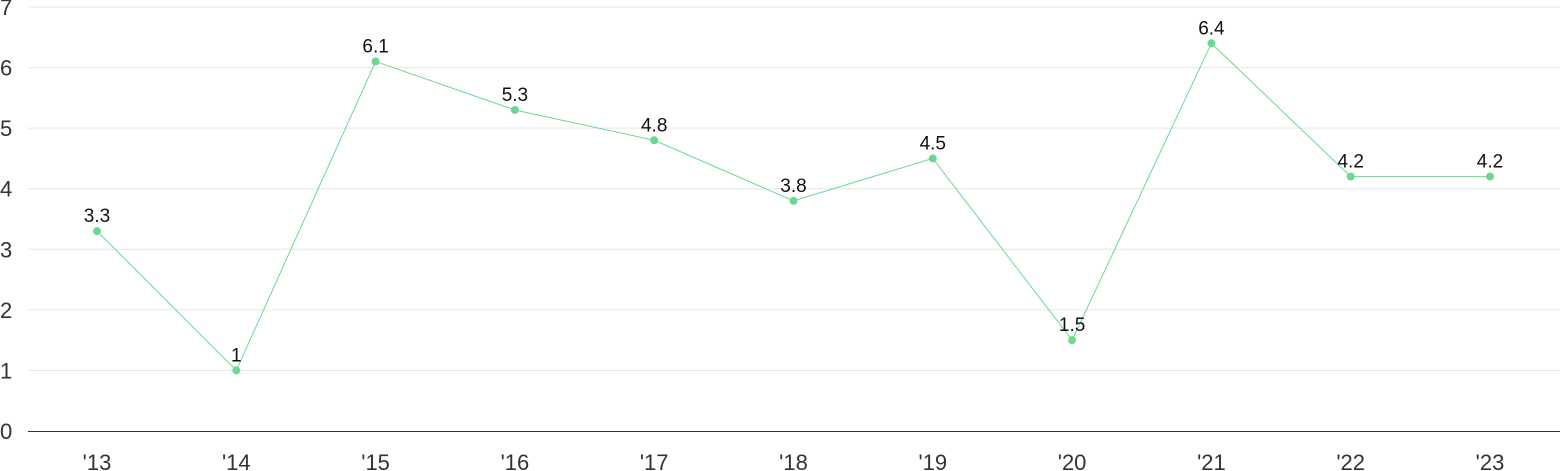  I want to click on data-label: 1.5, so click(1072, 325).